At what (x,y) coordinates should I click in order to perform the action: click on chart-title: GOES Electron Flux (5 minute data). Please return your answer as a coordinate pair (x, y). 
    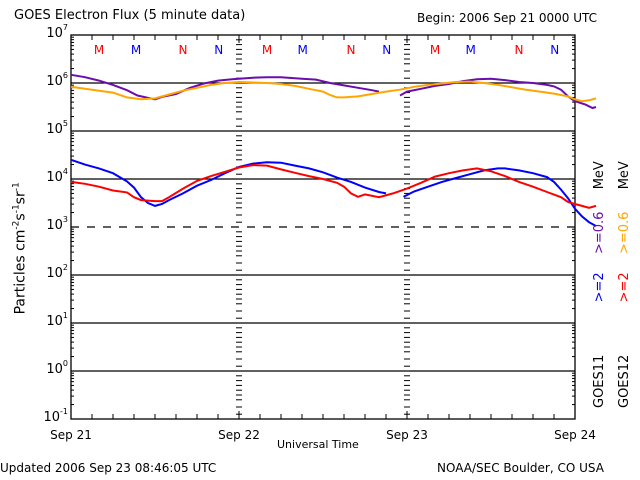
    Looking at the image, I should click on (130, 15).